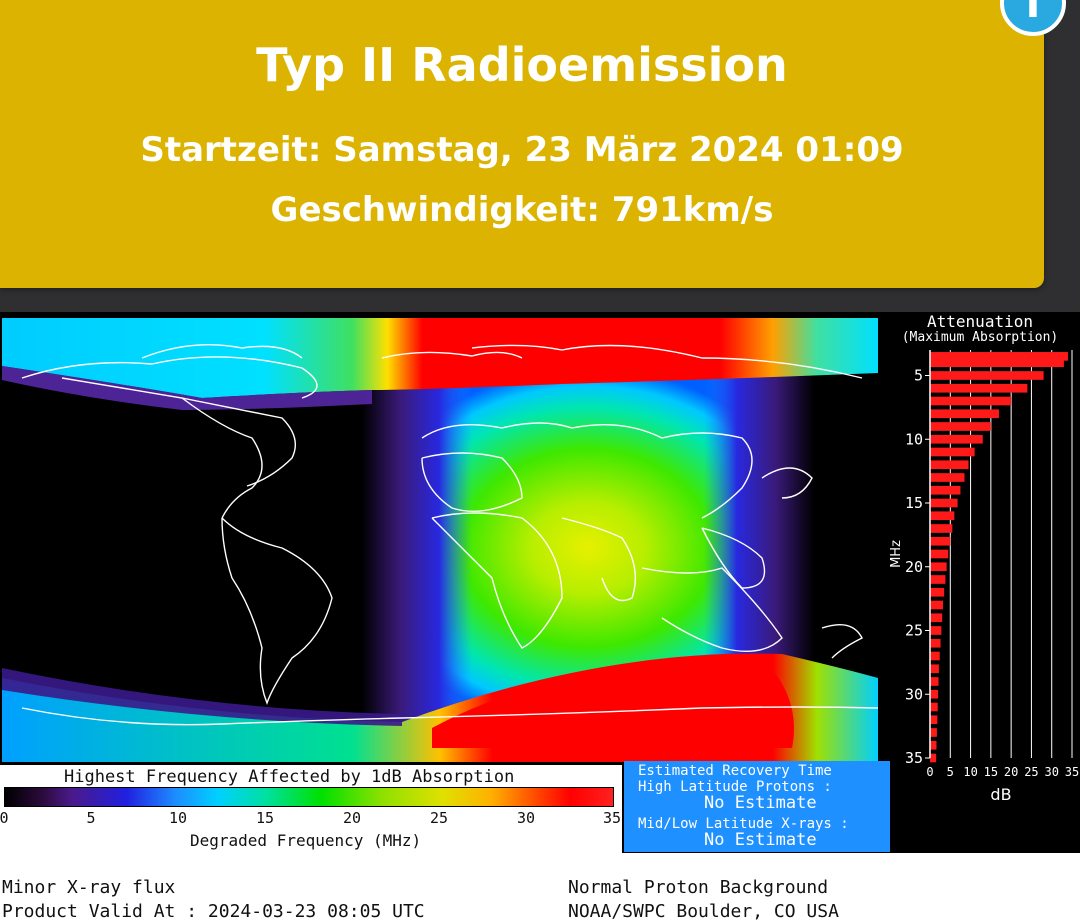 This screenshot has height=923, width=1080. Describe the element at coordinates (439, 818) in the screenshot. I see `colorbar-tick: 25` at that location.